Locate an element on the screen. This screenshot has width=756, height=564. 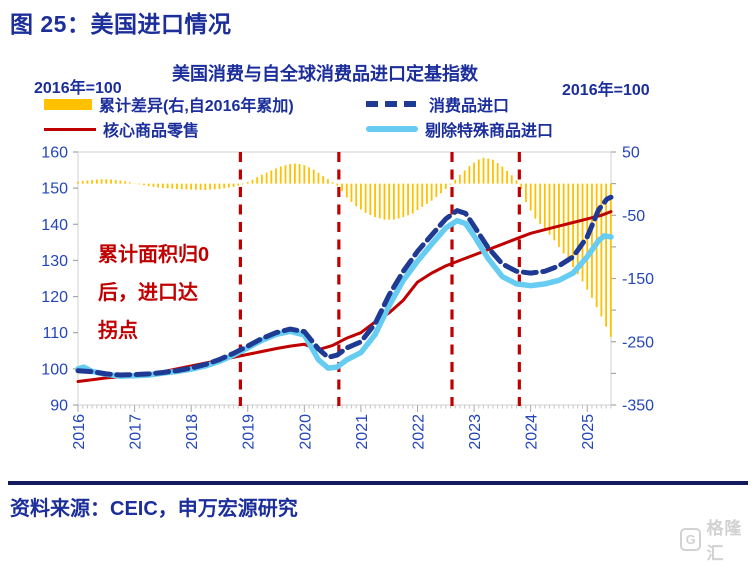
legend-item-core-goods-retail: 核心商品零售 is located at coordinates (122, 129).